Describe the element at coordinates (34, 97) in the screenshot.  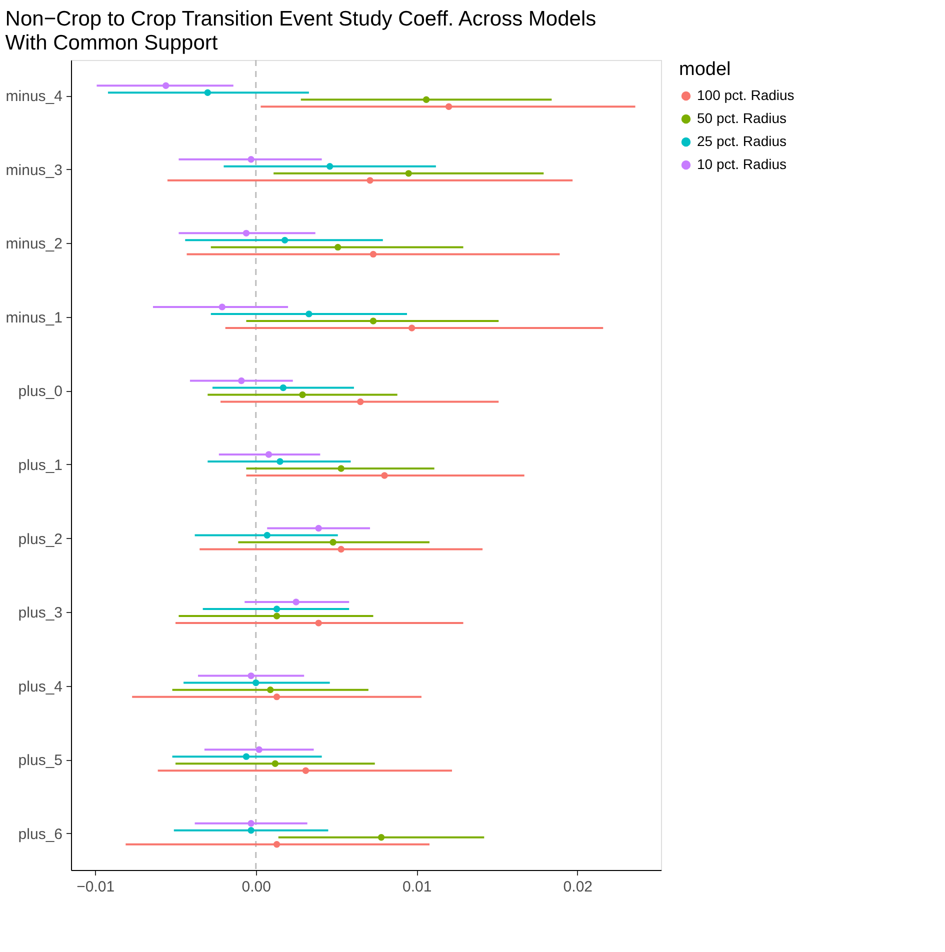
I see `y-tick-label: minus_4` at that location.